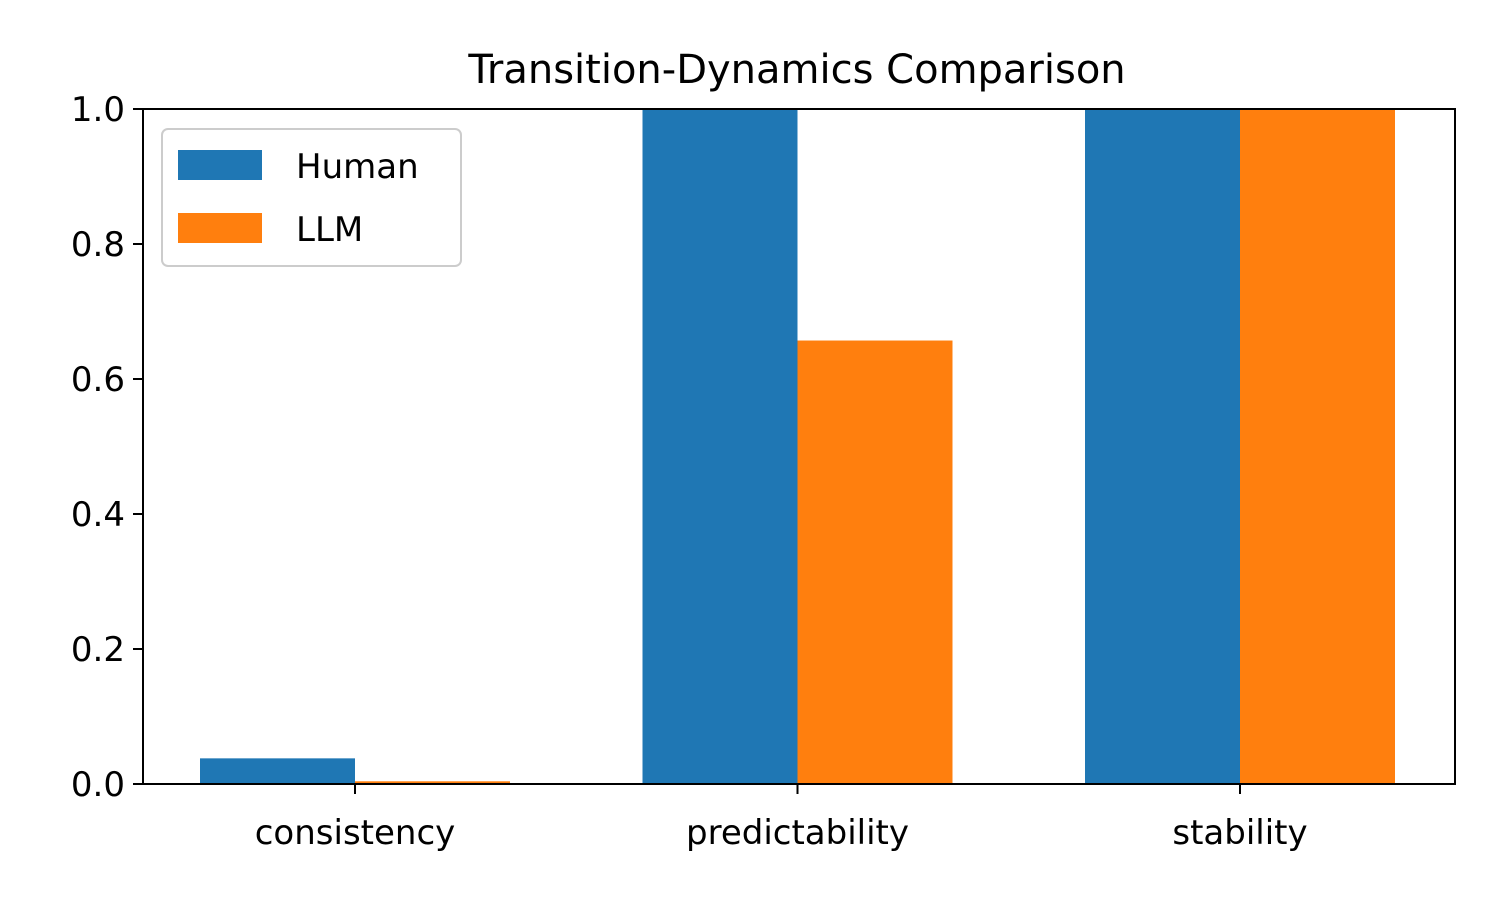  What do you see at coordinates (796, 70) in the screenshot?
I see `chart-title: Transition-Dynamics Comparison` at bounding box center [796, 70].